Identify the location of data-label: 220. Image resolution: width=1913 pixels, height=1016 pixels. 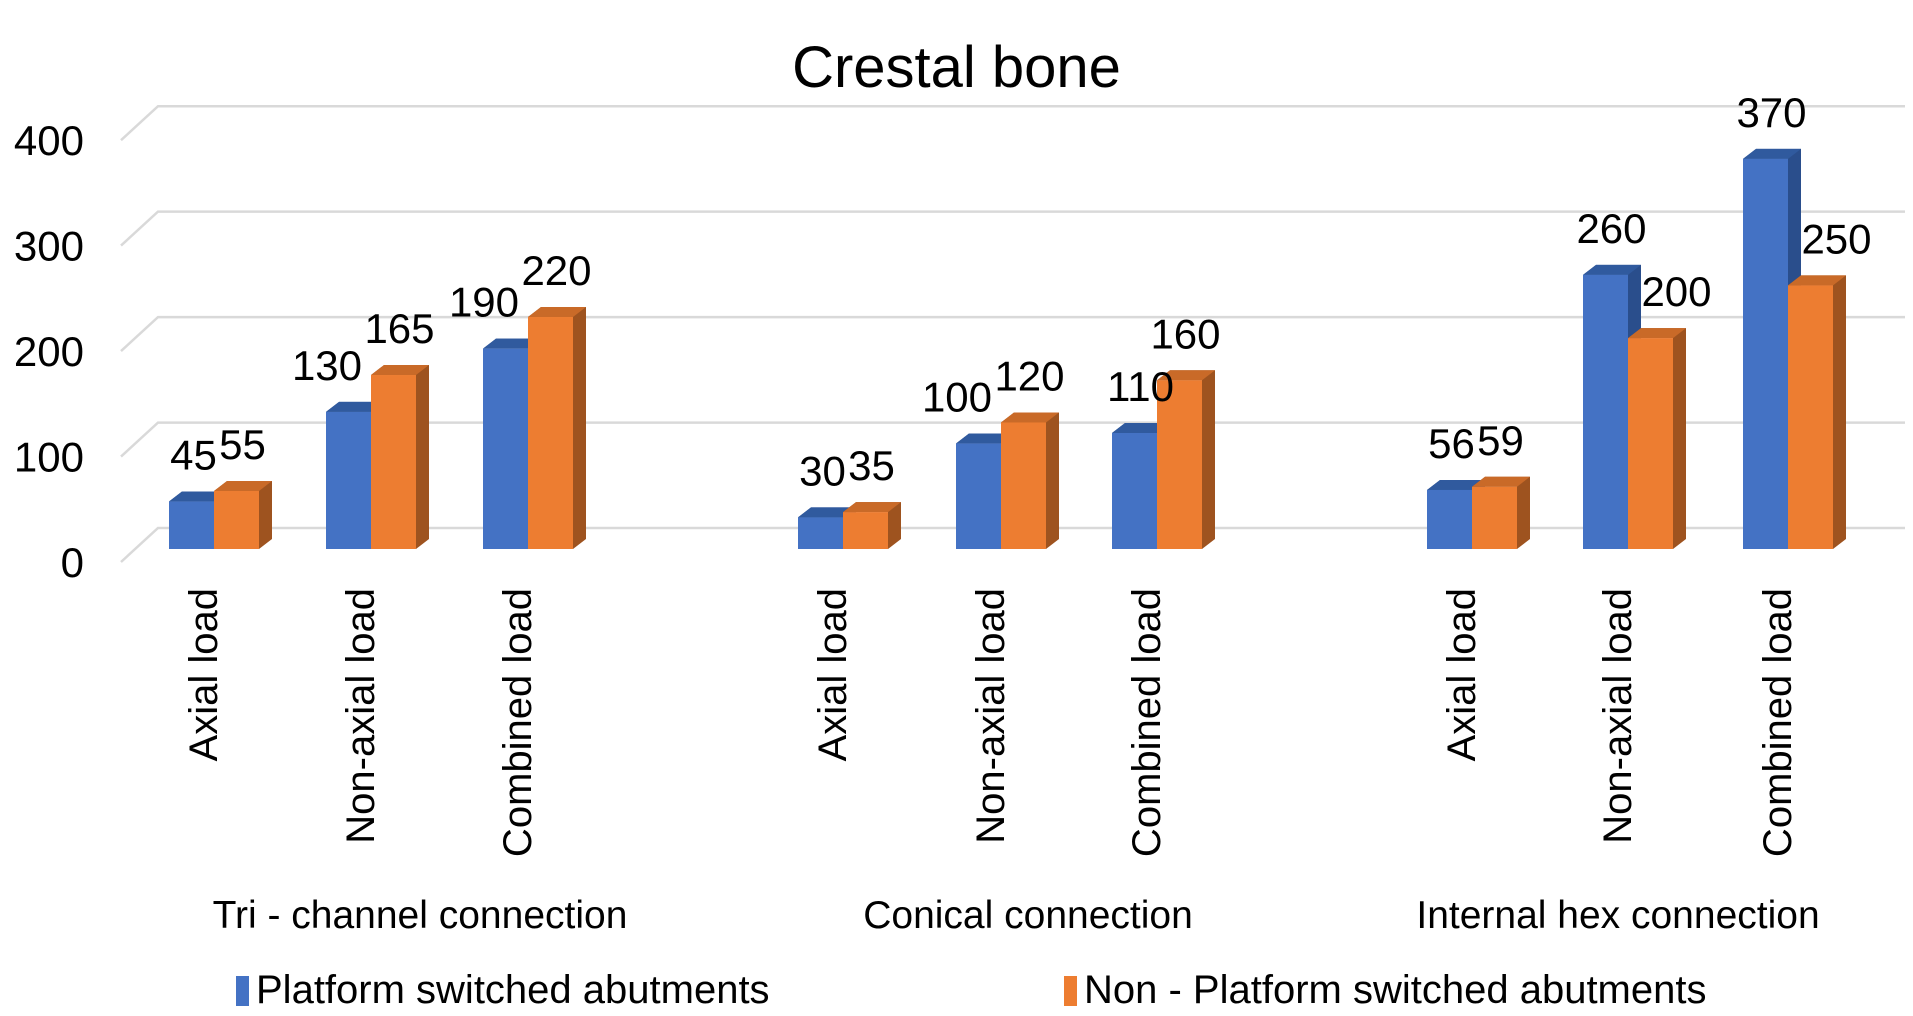
(556, 270).